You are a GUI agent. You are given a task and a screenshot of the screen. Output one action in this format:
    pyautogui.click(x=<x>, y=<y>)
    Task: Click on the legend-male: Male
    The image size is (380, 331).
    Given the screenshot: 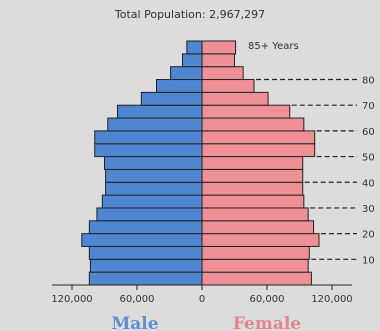 What is the action you would take?
    pyautogui.click(x=134, y=322)
    